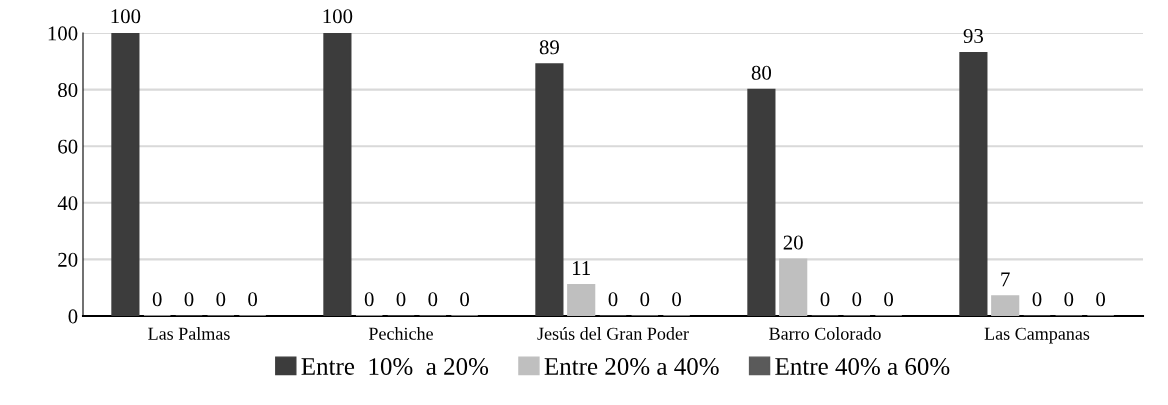  What do you see at coordinates (73, 316) in the screenshot?
I see `y-tick-label: 0` at bounding box center [73, 316].